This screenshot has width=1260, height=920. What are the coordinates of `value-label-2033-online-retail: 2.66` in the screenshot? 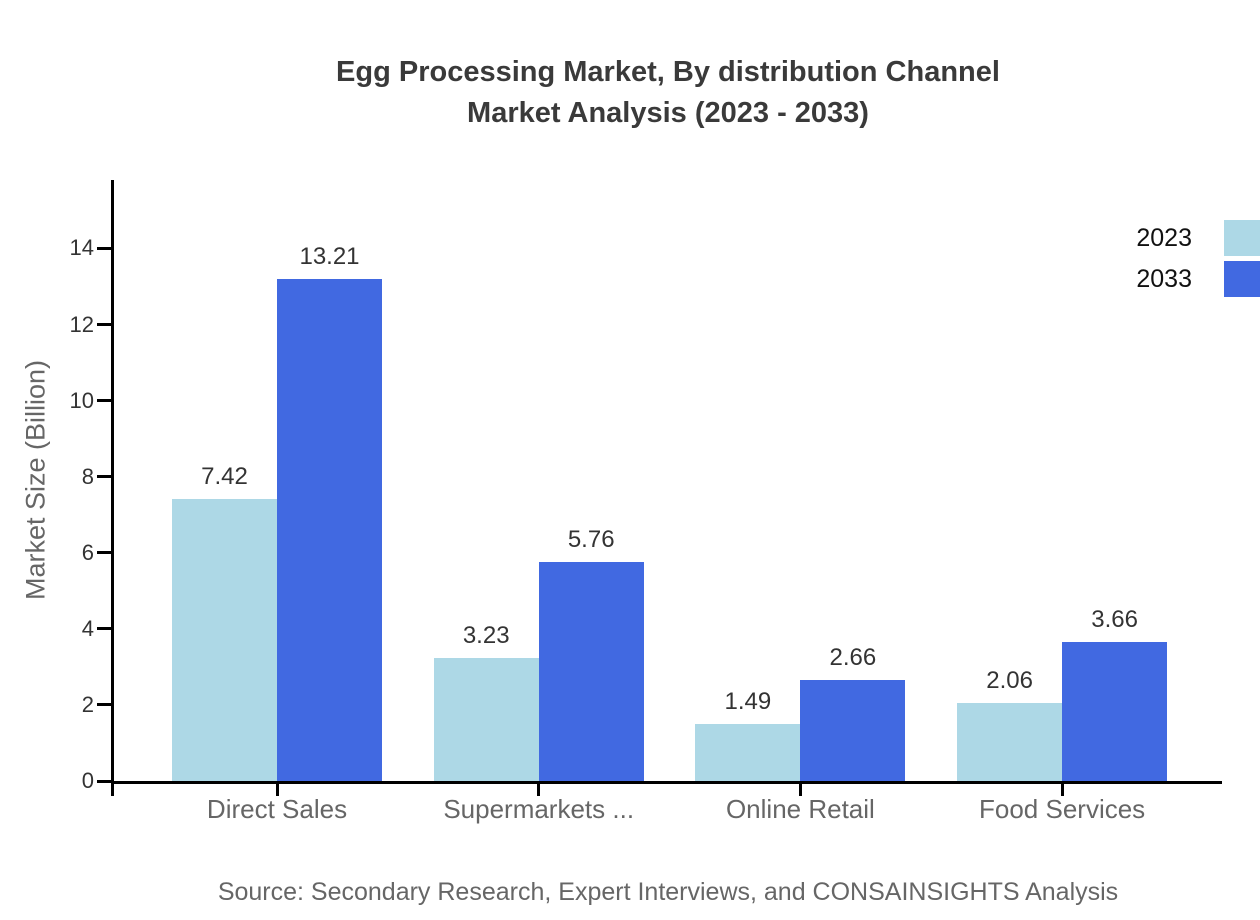 It's located at (853, 657).